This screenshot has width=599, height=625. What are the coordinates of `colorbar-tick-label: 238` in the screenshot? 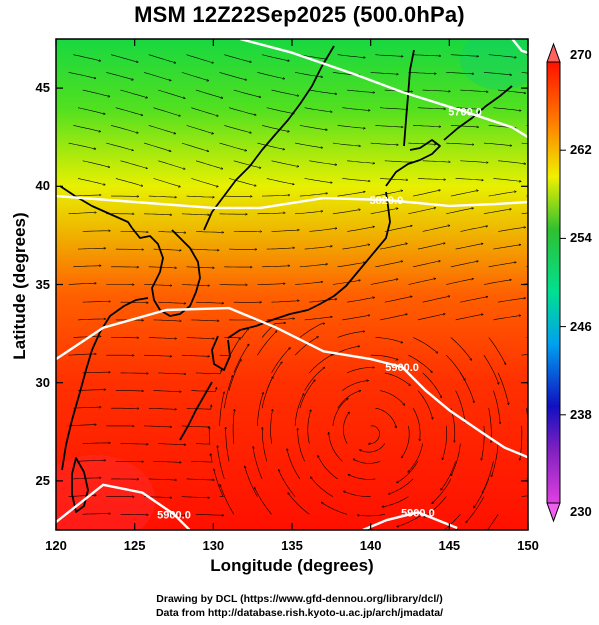 It's located at (581, 414).